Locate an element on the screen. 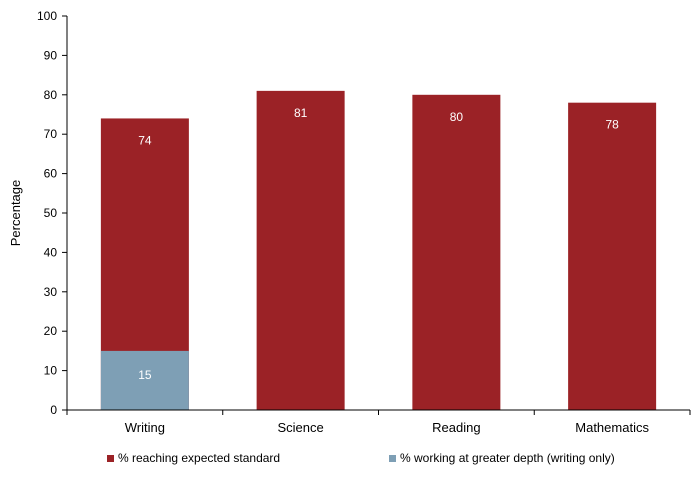  y-tick-label: 20 is located at coordinates (51, 331).